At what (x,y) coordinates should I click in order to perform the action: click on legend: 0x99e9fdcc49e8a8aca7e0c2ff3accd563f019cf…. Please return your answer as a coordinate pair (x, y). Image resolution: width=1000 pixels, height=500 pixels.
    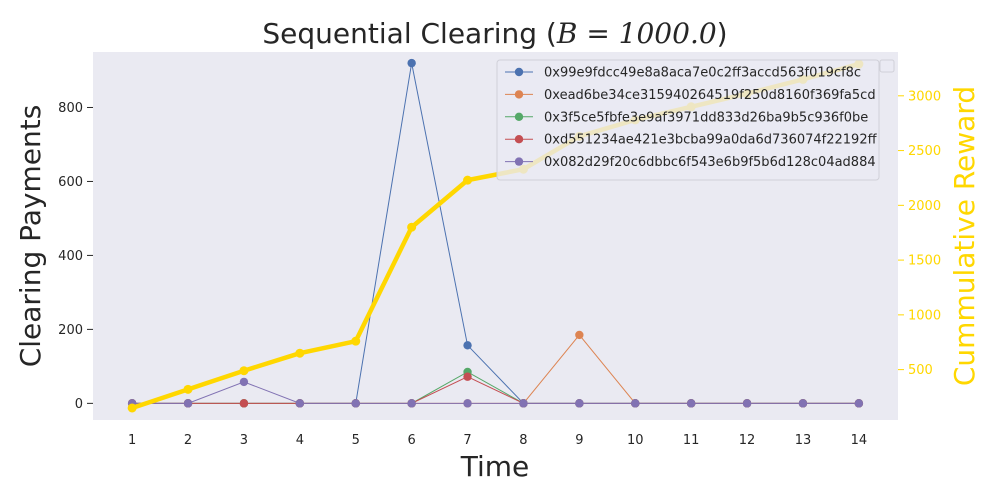
    Looking at the image, I should click on (695, 120).